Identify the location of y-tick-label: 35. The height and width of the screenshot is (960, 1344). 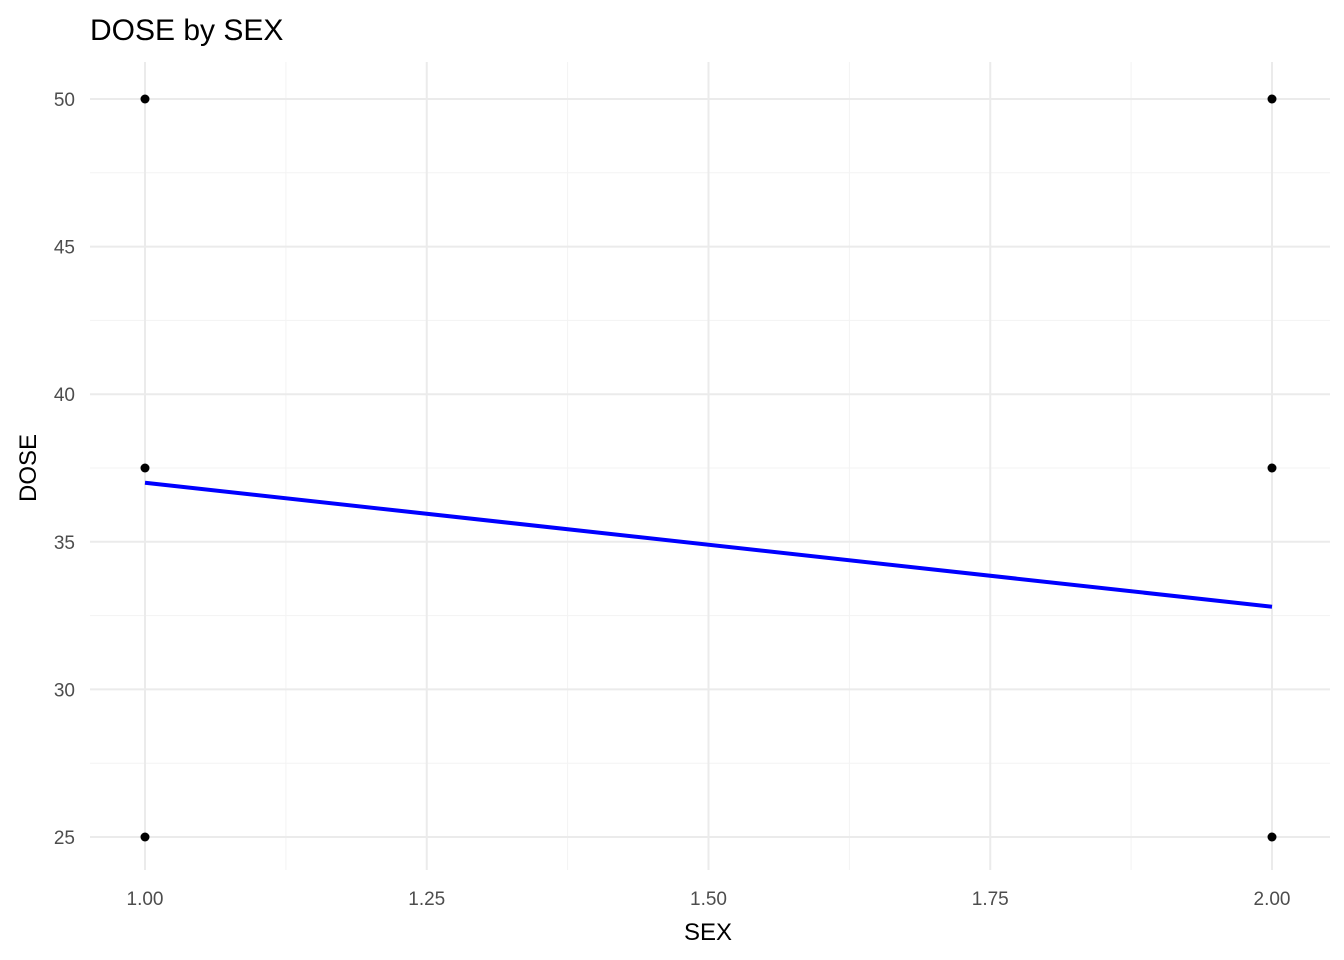
(64, 543).